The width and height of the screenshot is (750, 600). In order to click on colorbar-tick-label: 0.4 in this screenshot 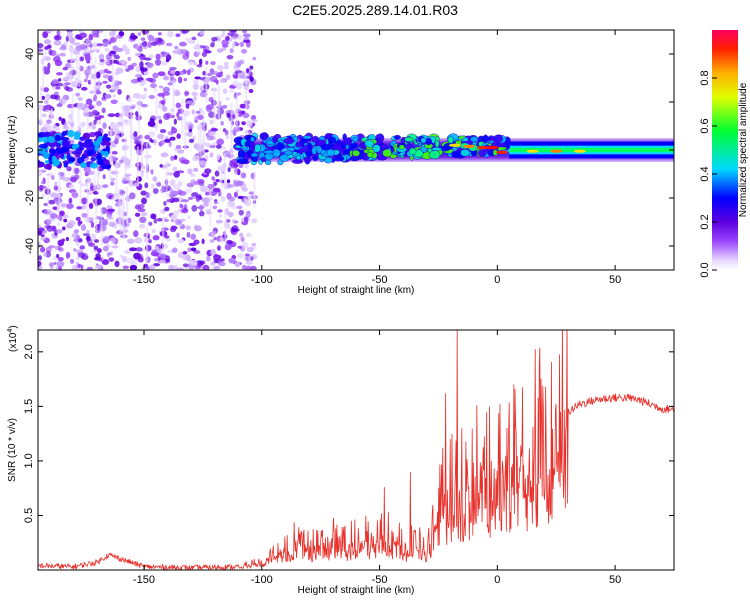, I will do `click(705, 173)`.